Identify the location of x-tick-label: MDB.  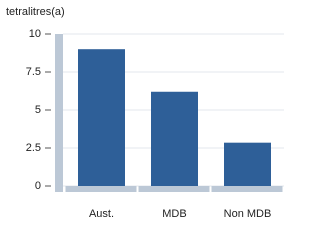
(174, 214).